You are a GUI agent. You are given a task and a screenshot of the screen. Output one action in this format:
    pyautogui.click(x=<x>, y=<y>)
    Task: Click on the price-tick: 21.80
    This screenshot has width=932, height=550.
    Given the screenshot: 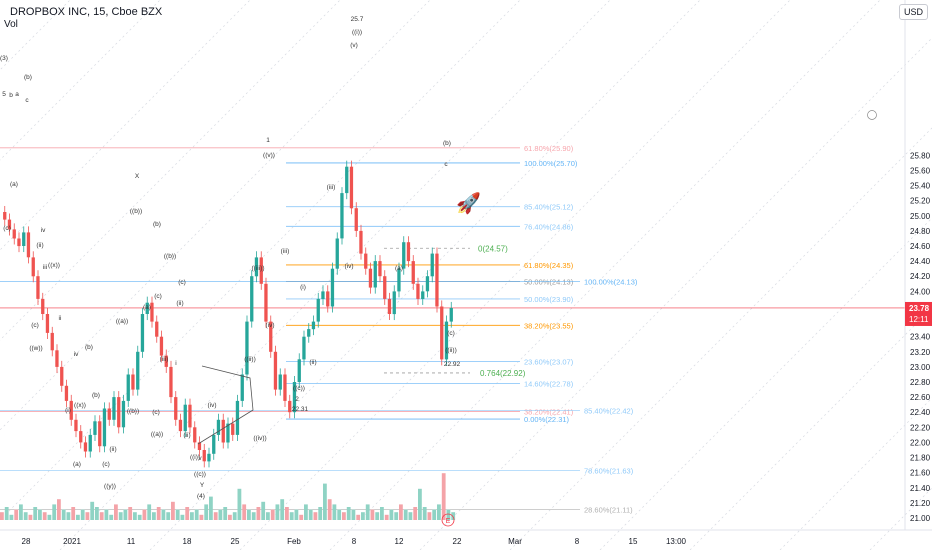 What is the action you would take?
    pyautogui.click(x=920, y=458)
    